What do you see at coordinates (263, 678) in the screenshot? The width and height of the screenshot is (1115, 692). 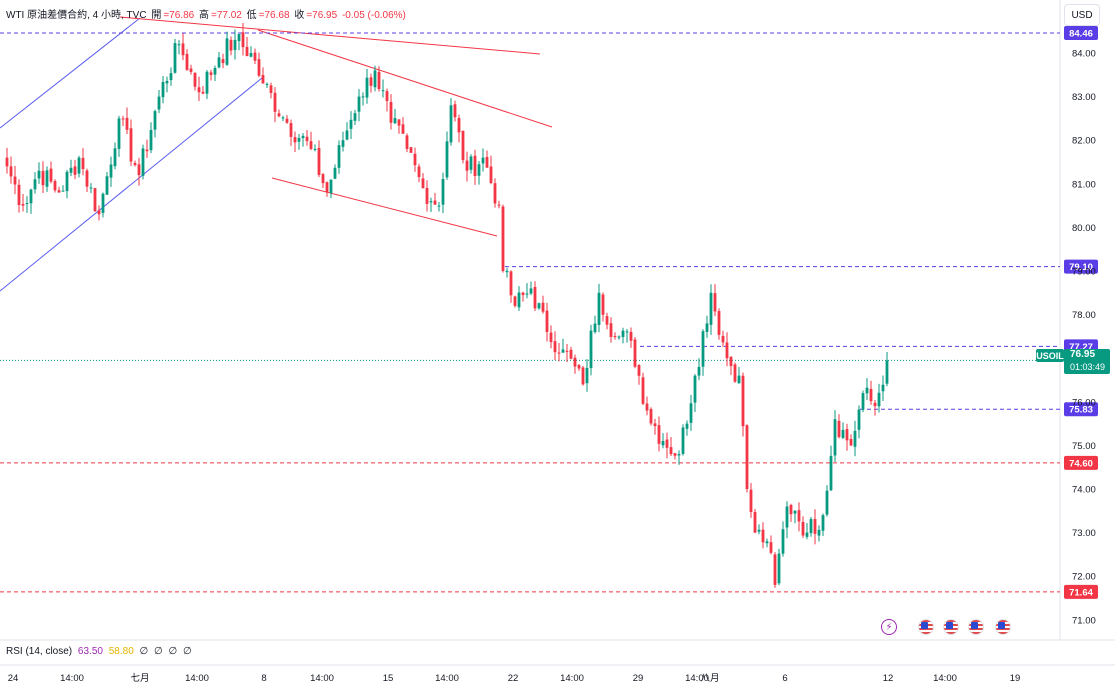 I see `x-tick-label: 8` at bounding box center [263, 678].